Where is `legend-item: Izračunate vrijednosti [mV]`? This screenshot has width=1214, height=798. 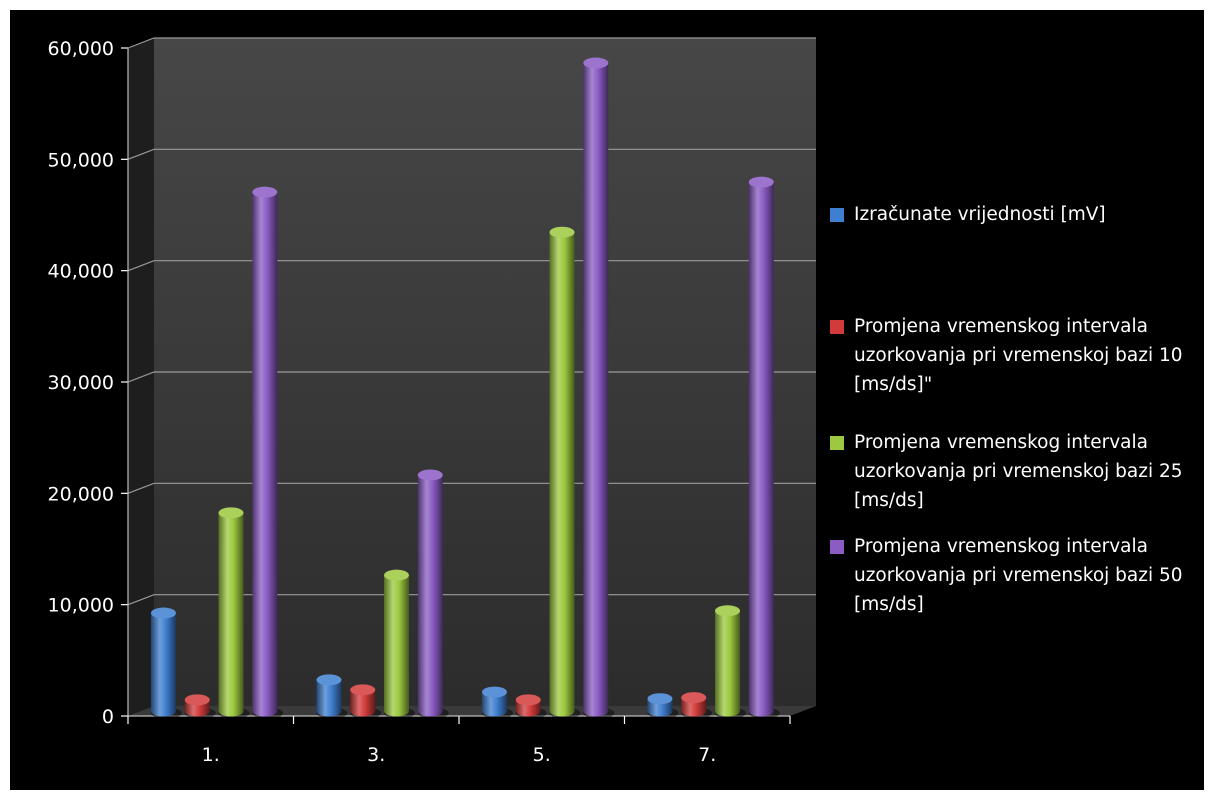 legend-item: Izračunate vrijednosti [mV] is located at coordinates (1018, 256).